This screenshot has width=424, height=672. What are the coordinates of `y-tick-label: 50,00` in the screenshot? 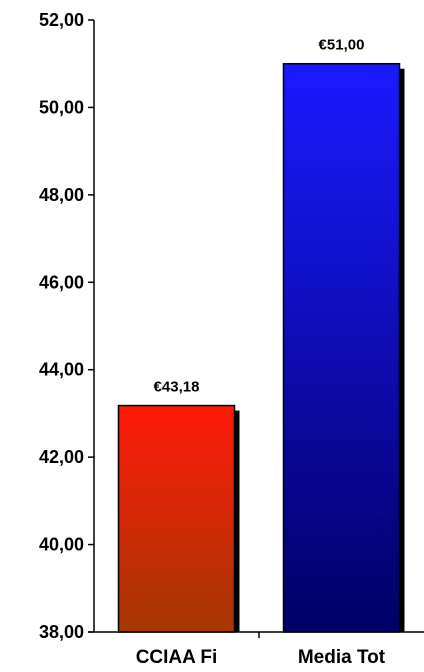 It's located at (61, 107).